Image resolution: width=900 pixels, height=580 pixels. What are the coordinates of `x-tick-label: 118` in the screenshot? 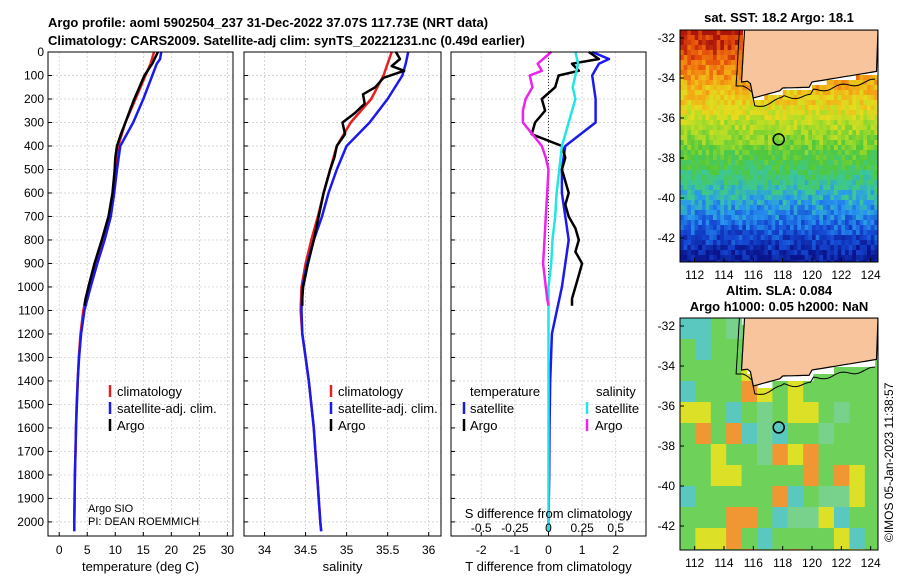 It's located at (782, 563).